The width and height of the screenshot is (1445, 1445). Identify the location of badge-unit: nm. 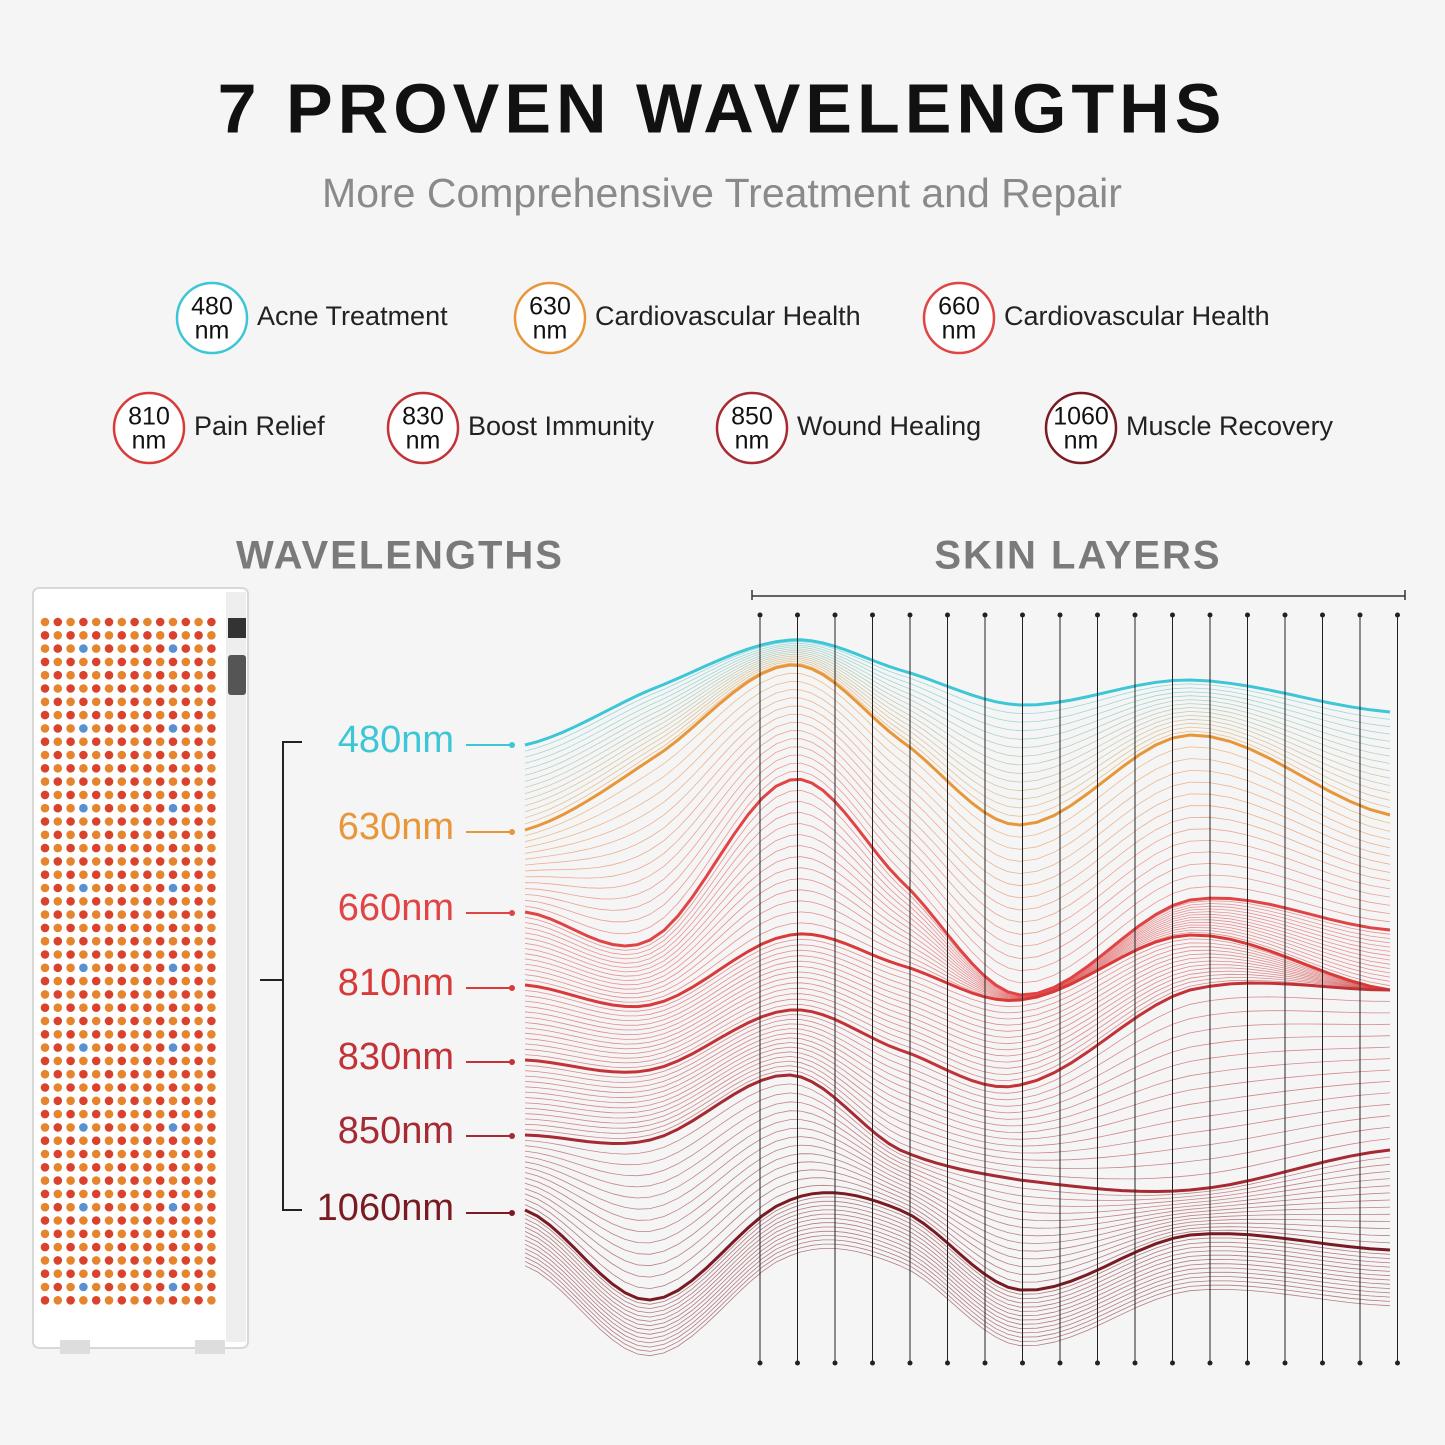
(959, 331).